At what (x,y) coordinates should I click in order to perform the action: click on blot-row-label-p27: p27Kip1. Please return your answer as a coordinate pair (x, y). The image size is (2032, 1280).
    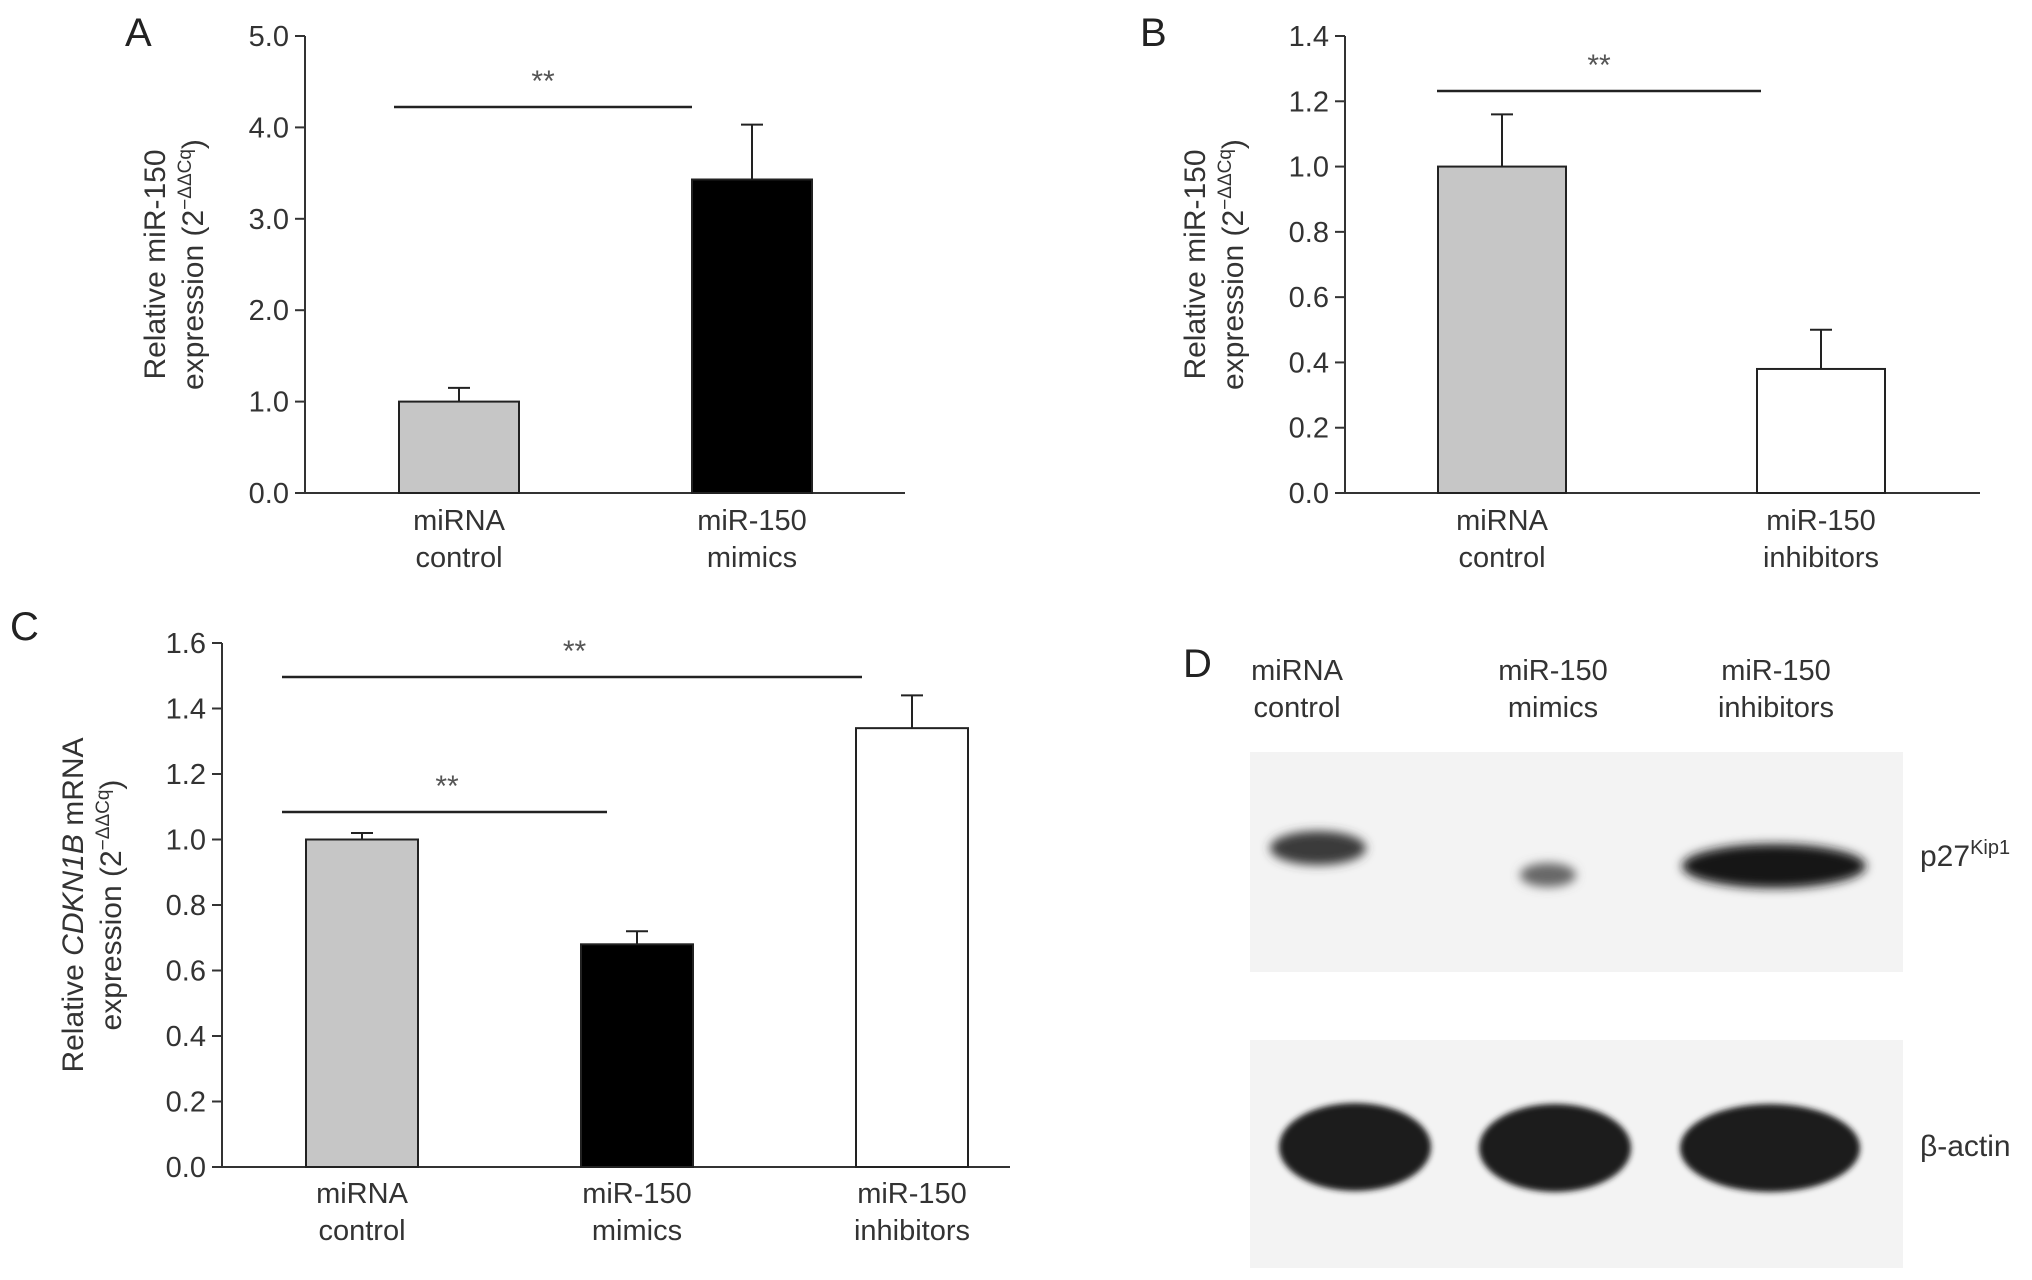
    Looking at the image, I should click on (1965, 855).